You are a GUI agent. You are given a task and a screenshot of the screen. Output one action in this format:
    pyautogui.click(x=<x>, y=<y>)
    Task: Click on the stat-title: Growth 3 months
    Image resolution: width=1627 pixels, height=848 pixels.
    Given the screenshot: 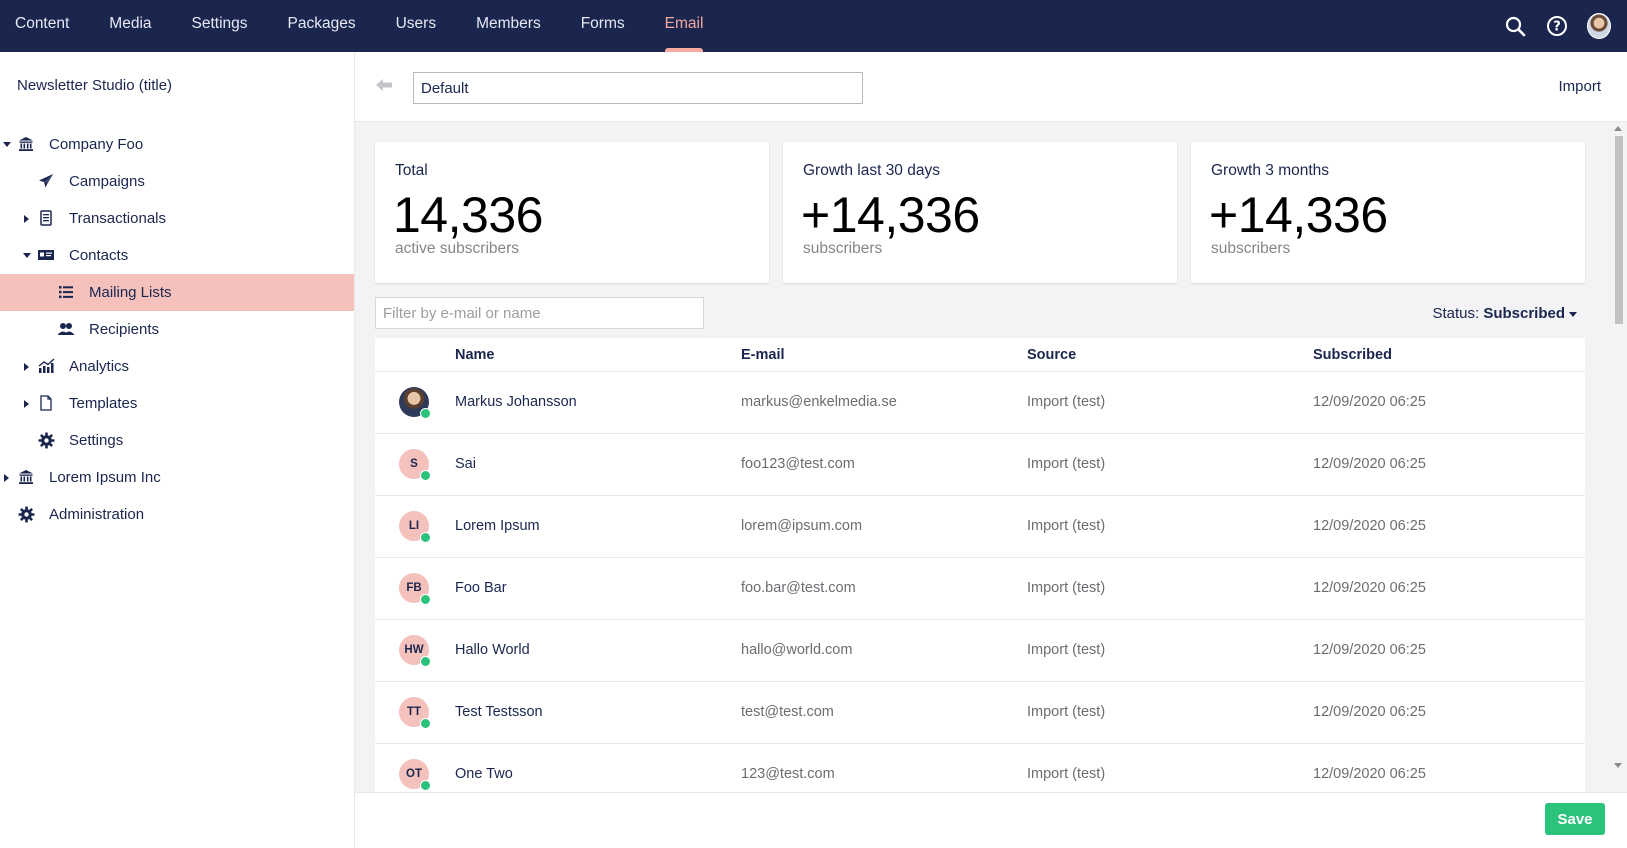 What is the action you would take?
    pyautogui.click(x=1270, y=170)
    